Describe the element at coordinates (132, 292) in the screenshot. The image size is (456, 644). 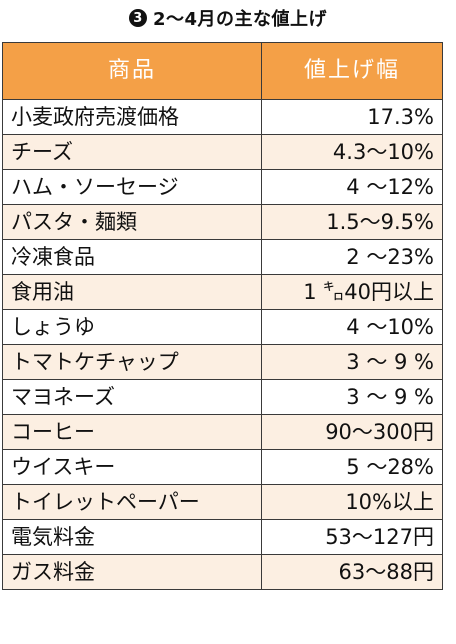
I see `item-name: 食用油` at that location.